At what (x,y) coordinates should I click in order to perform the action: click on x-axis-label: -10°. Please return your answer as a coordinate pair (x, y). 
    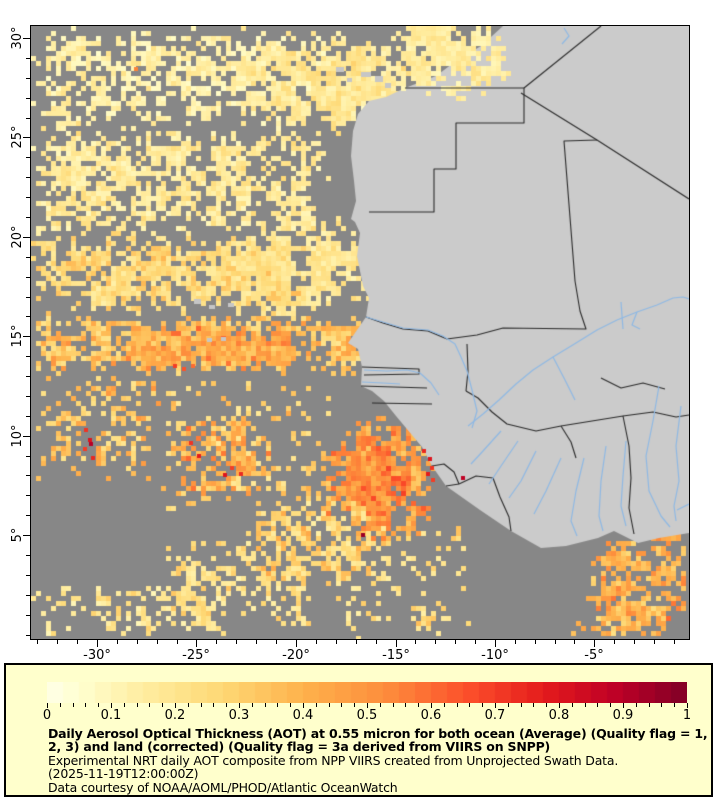
    Looking at the image, I should click on (495, 655).